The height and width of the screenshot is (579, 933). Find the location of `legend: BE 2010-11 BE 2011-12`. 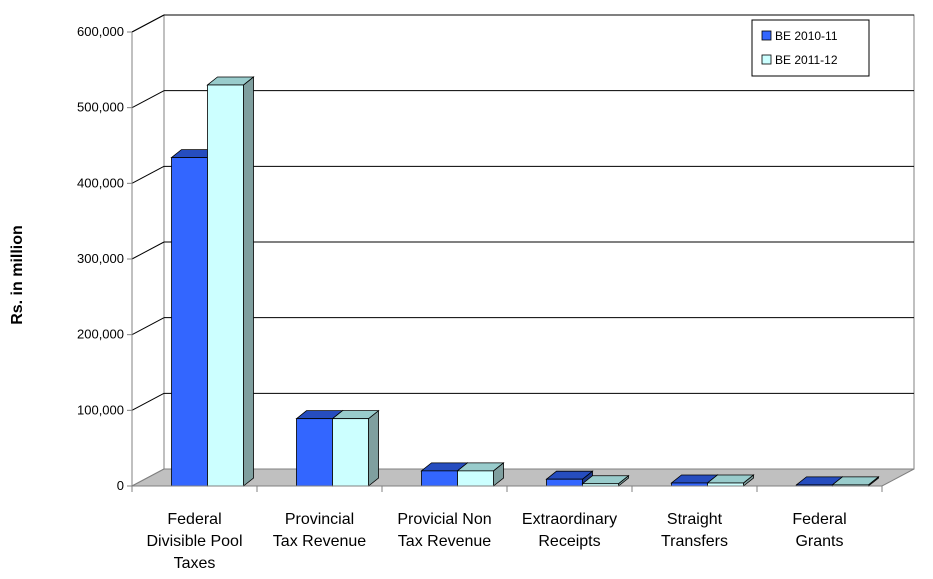

legend: BE 2010-11 BE 2011-12 is located at coordinates (810, 48).